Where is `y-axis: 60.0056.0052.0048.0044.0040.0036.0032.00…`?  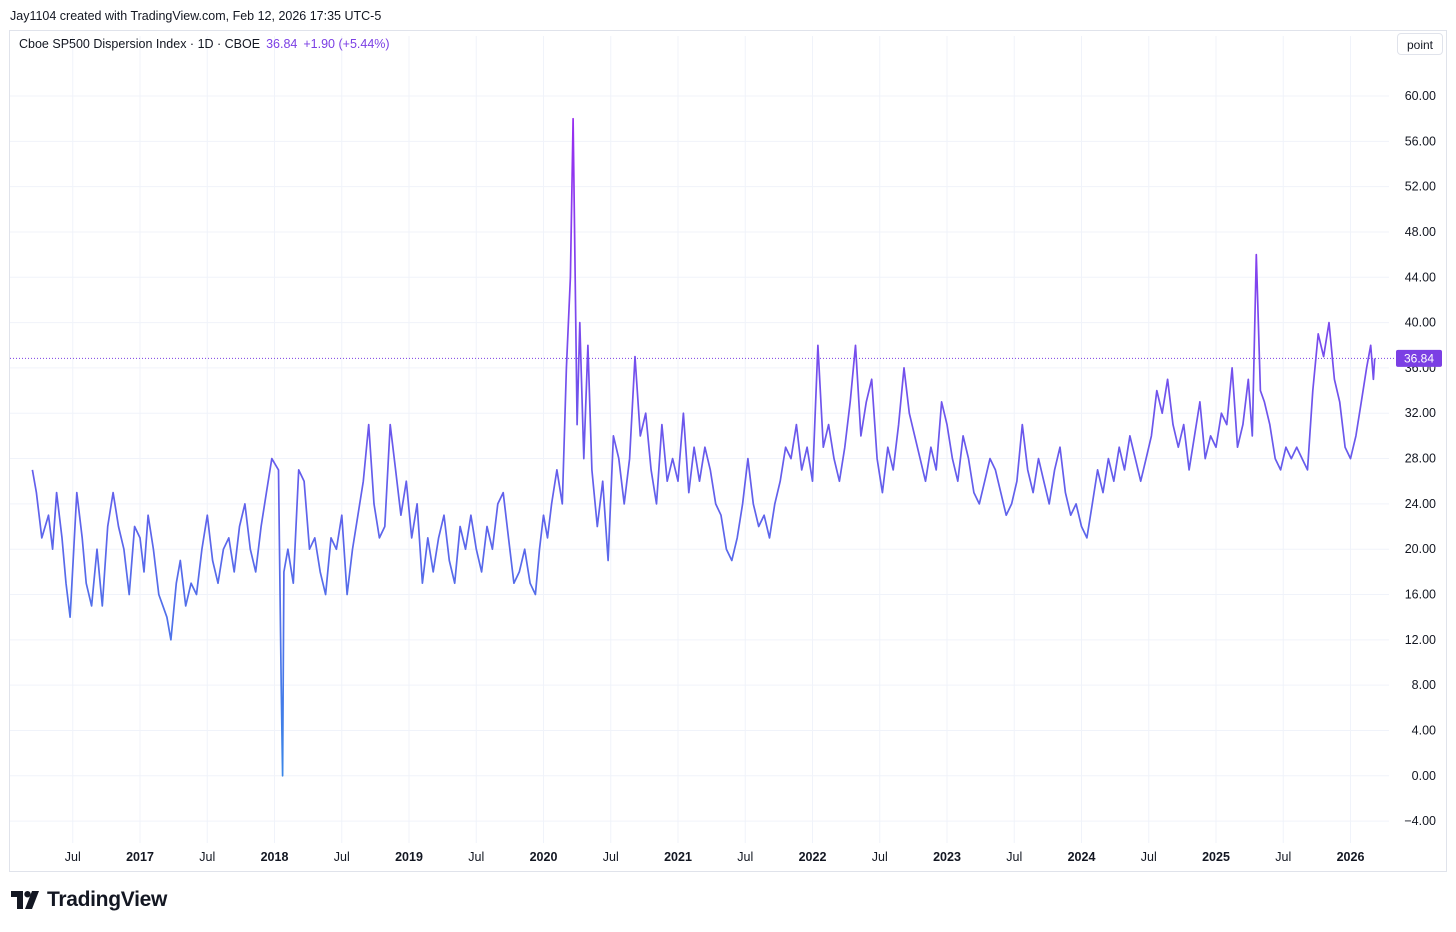 y-axis: 60.0056.0052.0048.0044.0040.0036.0032.00… is located at coordinates (1420, 458).